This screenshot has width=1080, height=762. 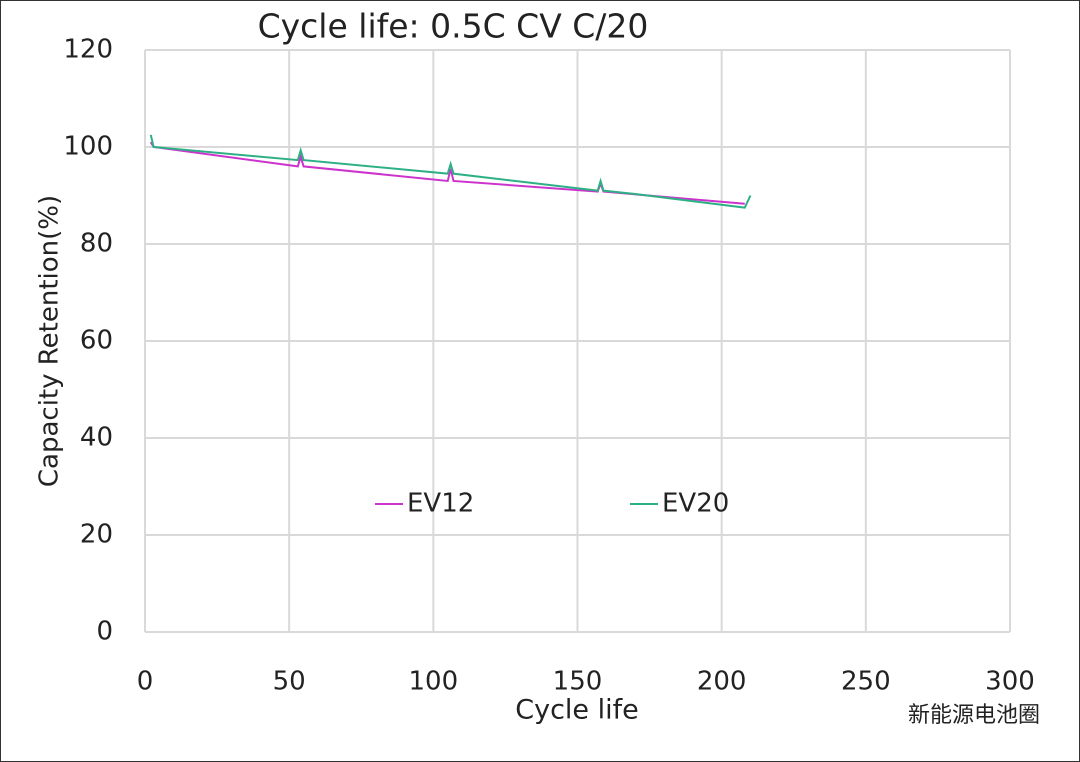 What do you see at coordinates (96, 535) in the screenshot?
I see `y-tick-label: 20` at bounding box center [96, 535].